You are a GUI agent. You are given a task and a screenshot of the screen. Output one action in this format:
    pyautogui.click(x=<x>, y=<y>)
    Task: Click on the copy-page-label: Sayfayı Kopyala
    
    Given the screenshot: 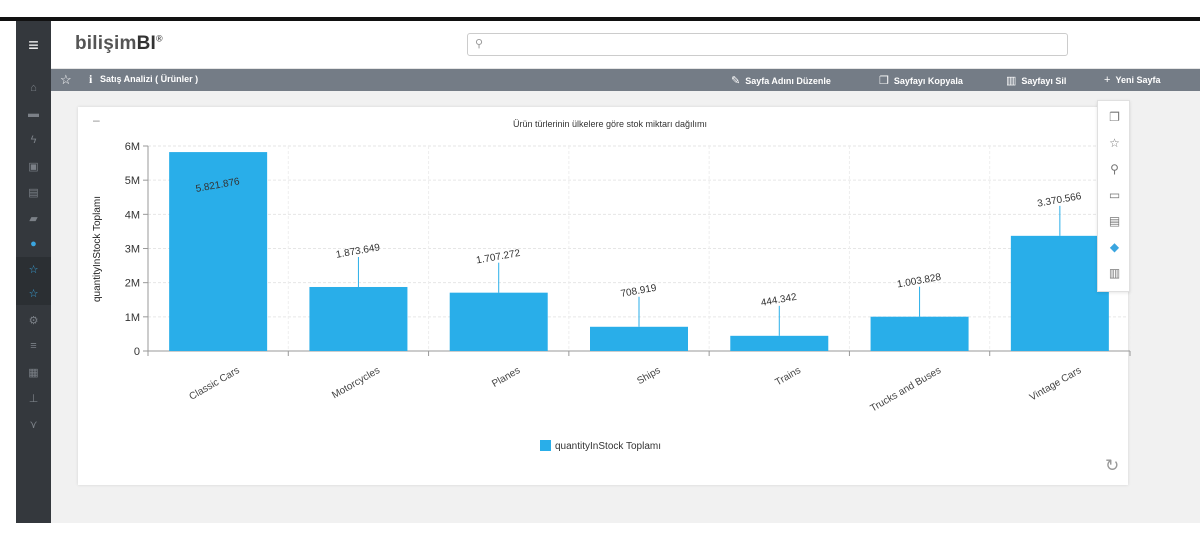 What is the action you would take?
    pyautogui.click(x=928, y=80)
    